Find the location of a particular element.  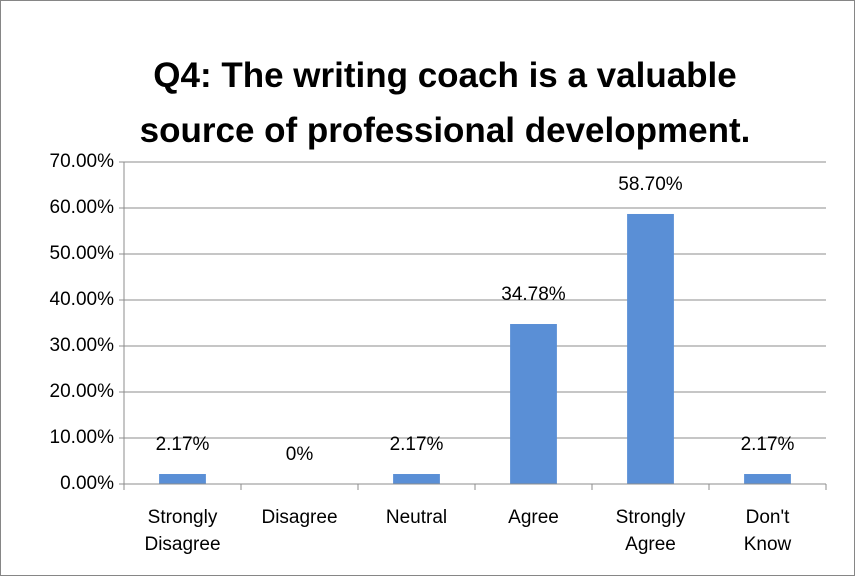

x-tick-label: Neutral is located at coordinates (416, 517).